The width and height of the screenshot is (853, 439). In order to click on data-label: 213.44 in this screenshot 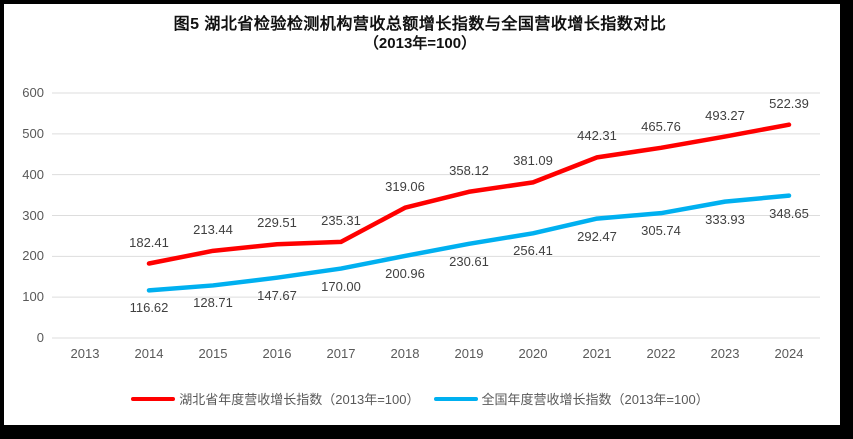, I will do `click(213, 229)`.